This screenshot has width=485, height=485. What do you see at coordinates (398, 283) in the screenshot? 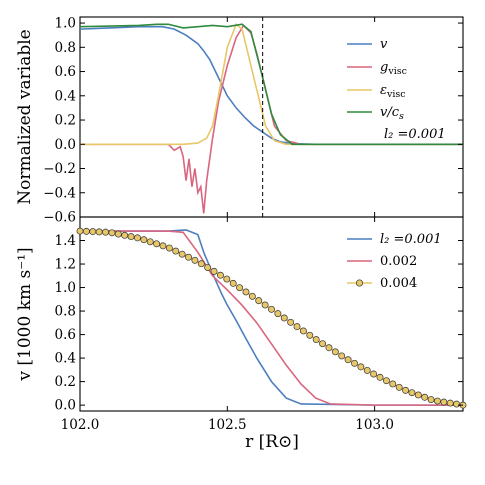
I see `legend-label-l004: 0.004` at bounding box center [398, 283].